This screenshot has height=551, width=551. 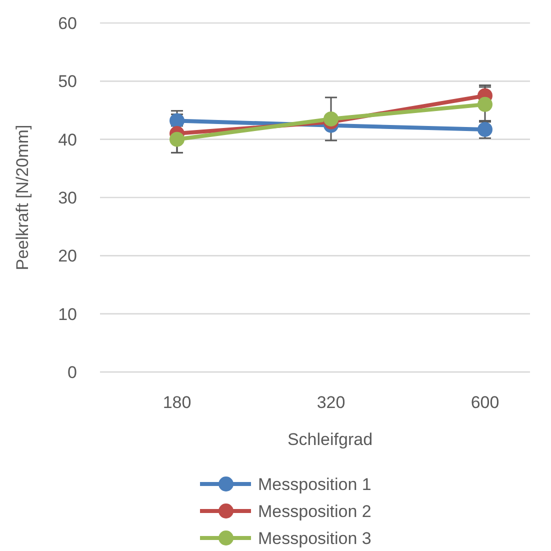 I want to click on x-tick-label: 320, so click(x=331, y=402).